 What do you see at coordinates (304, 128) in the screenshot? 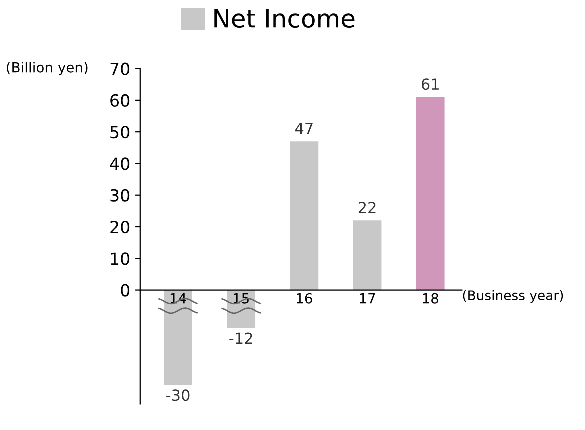
I see `data-label: 47` at bounding box center [304, 128].